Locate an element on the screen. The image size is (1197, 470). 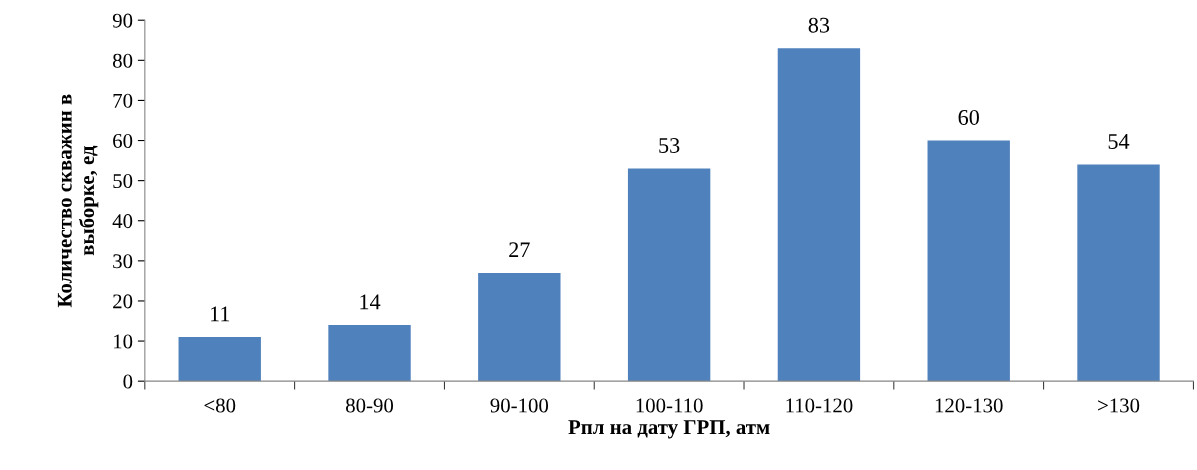
y-tick-label: 30 is located at coordinates (123, 261).